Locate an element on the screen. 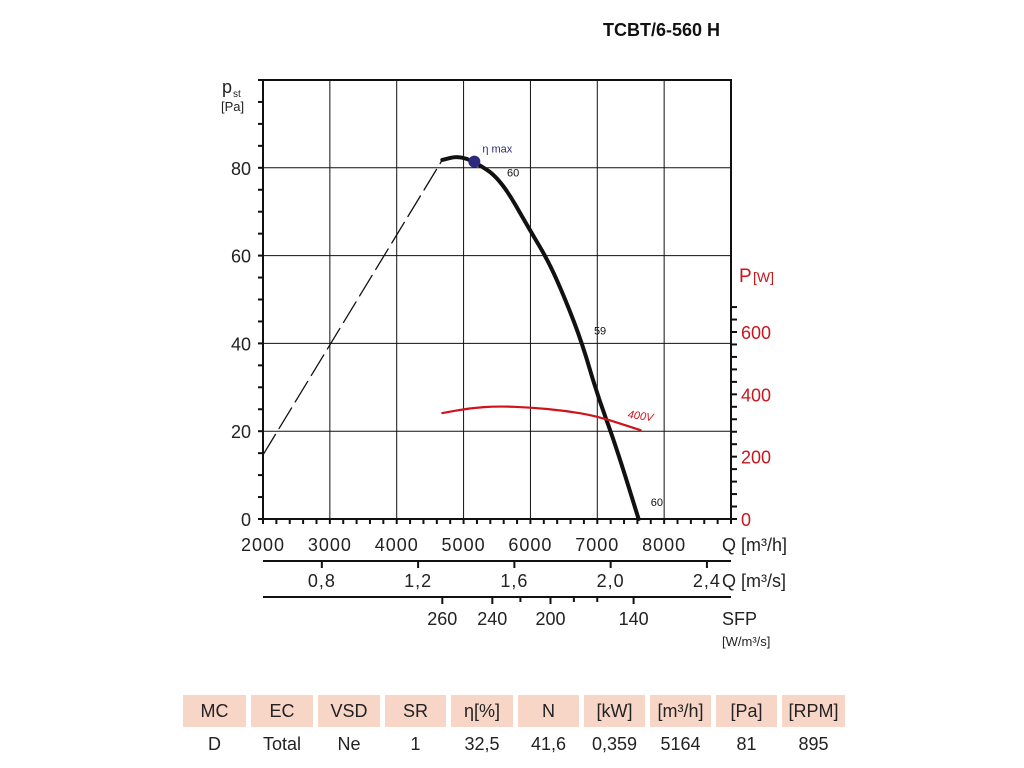 The width and height of the screenshot is (1024, 768). table-value-cell: 41,6 is located at coordinates (548, 744).